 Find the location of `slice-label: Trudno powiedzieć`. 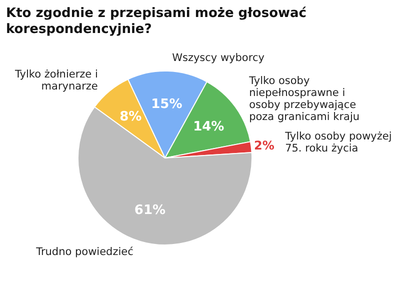

slice-label: Trudno powiedzieć is located at coordinates (84, 252).